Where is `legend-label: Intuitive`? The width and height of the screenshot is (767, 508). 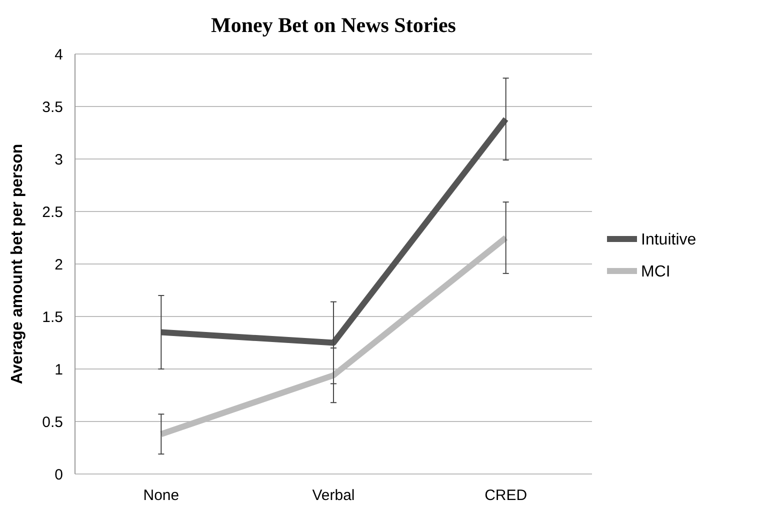 legend-label: Intuitive is located at coordinates (668, 240).